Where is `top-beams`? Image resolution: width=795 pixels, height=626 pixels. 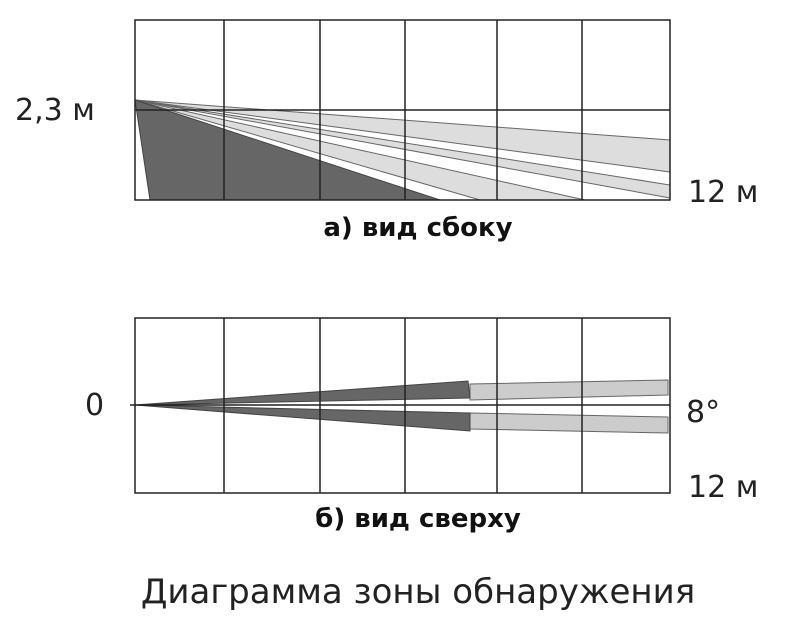
top-beams is located at coordinates (401, 406).